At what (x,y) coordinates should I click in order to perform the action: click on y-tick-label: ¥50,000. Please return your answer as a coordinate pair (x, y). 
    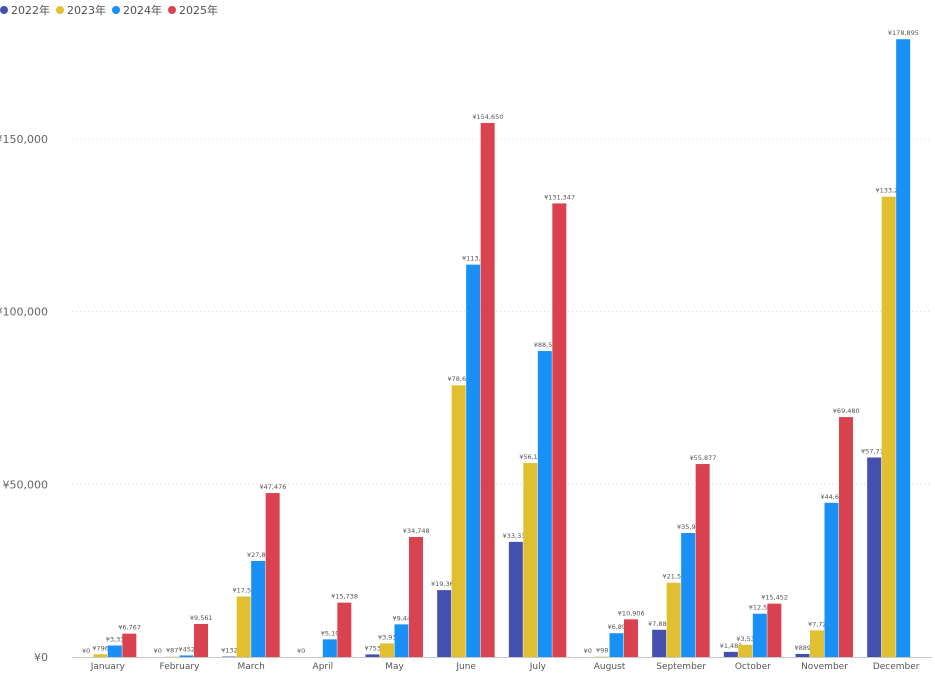
    Looking at the image, I should click on (26, 484).